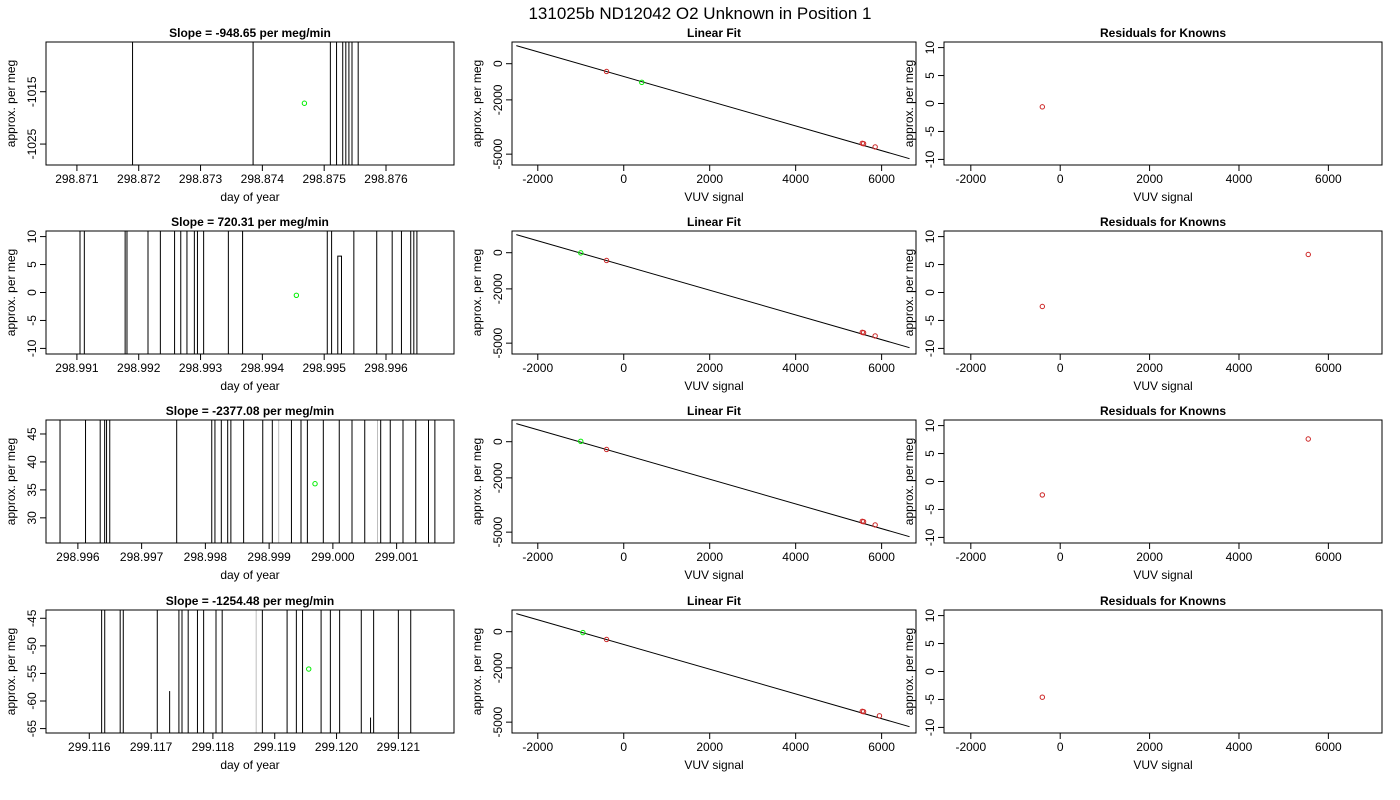 Image resolution: width=1400 pixels, height=800 pixels. I want to click on x-axis-label: day of year, so click(249, 575).